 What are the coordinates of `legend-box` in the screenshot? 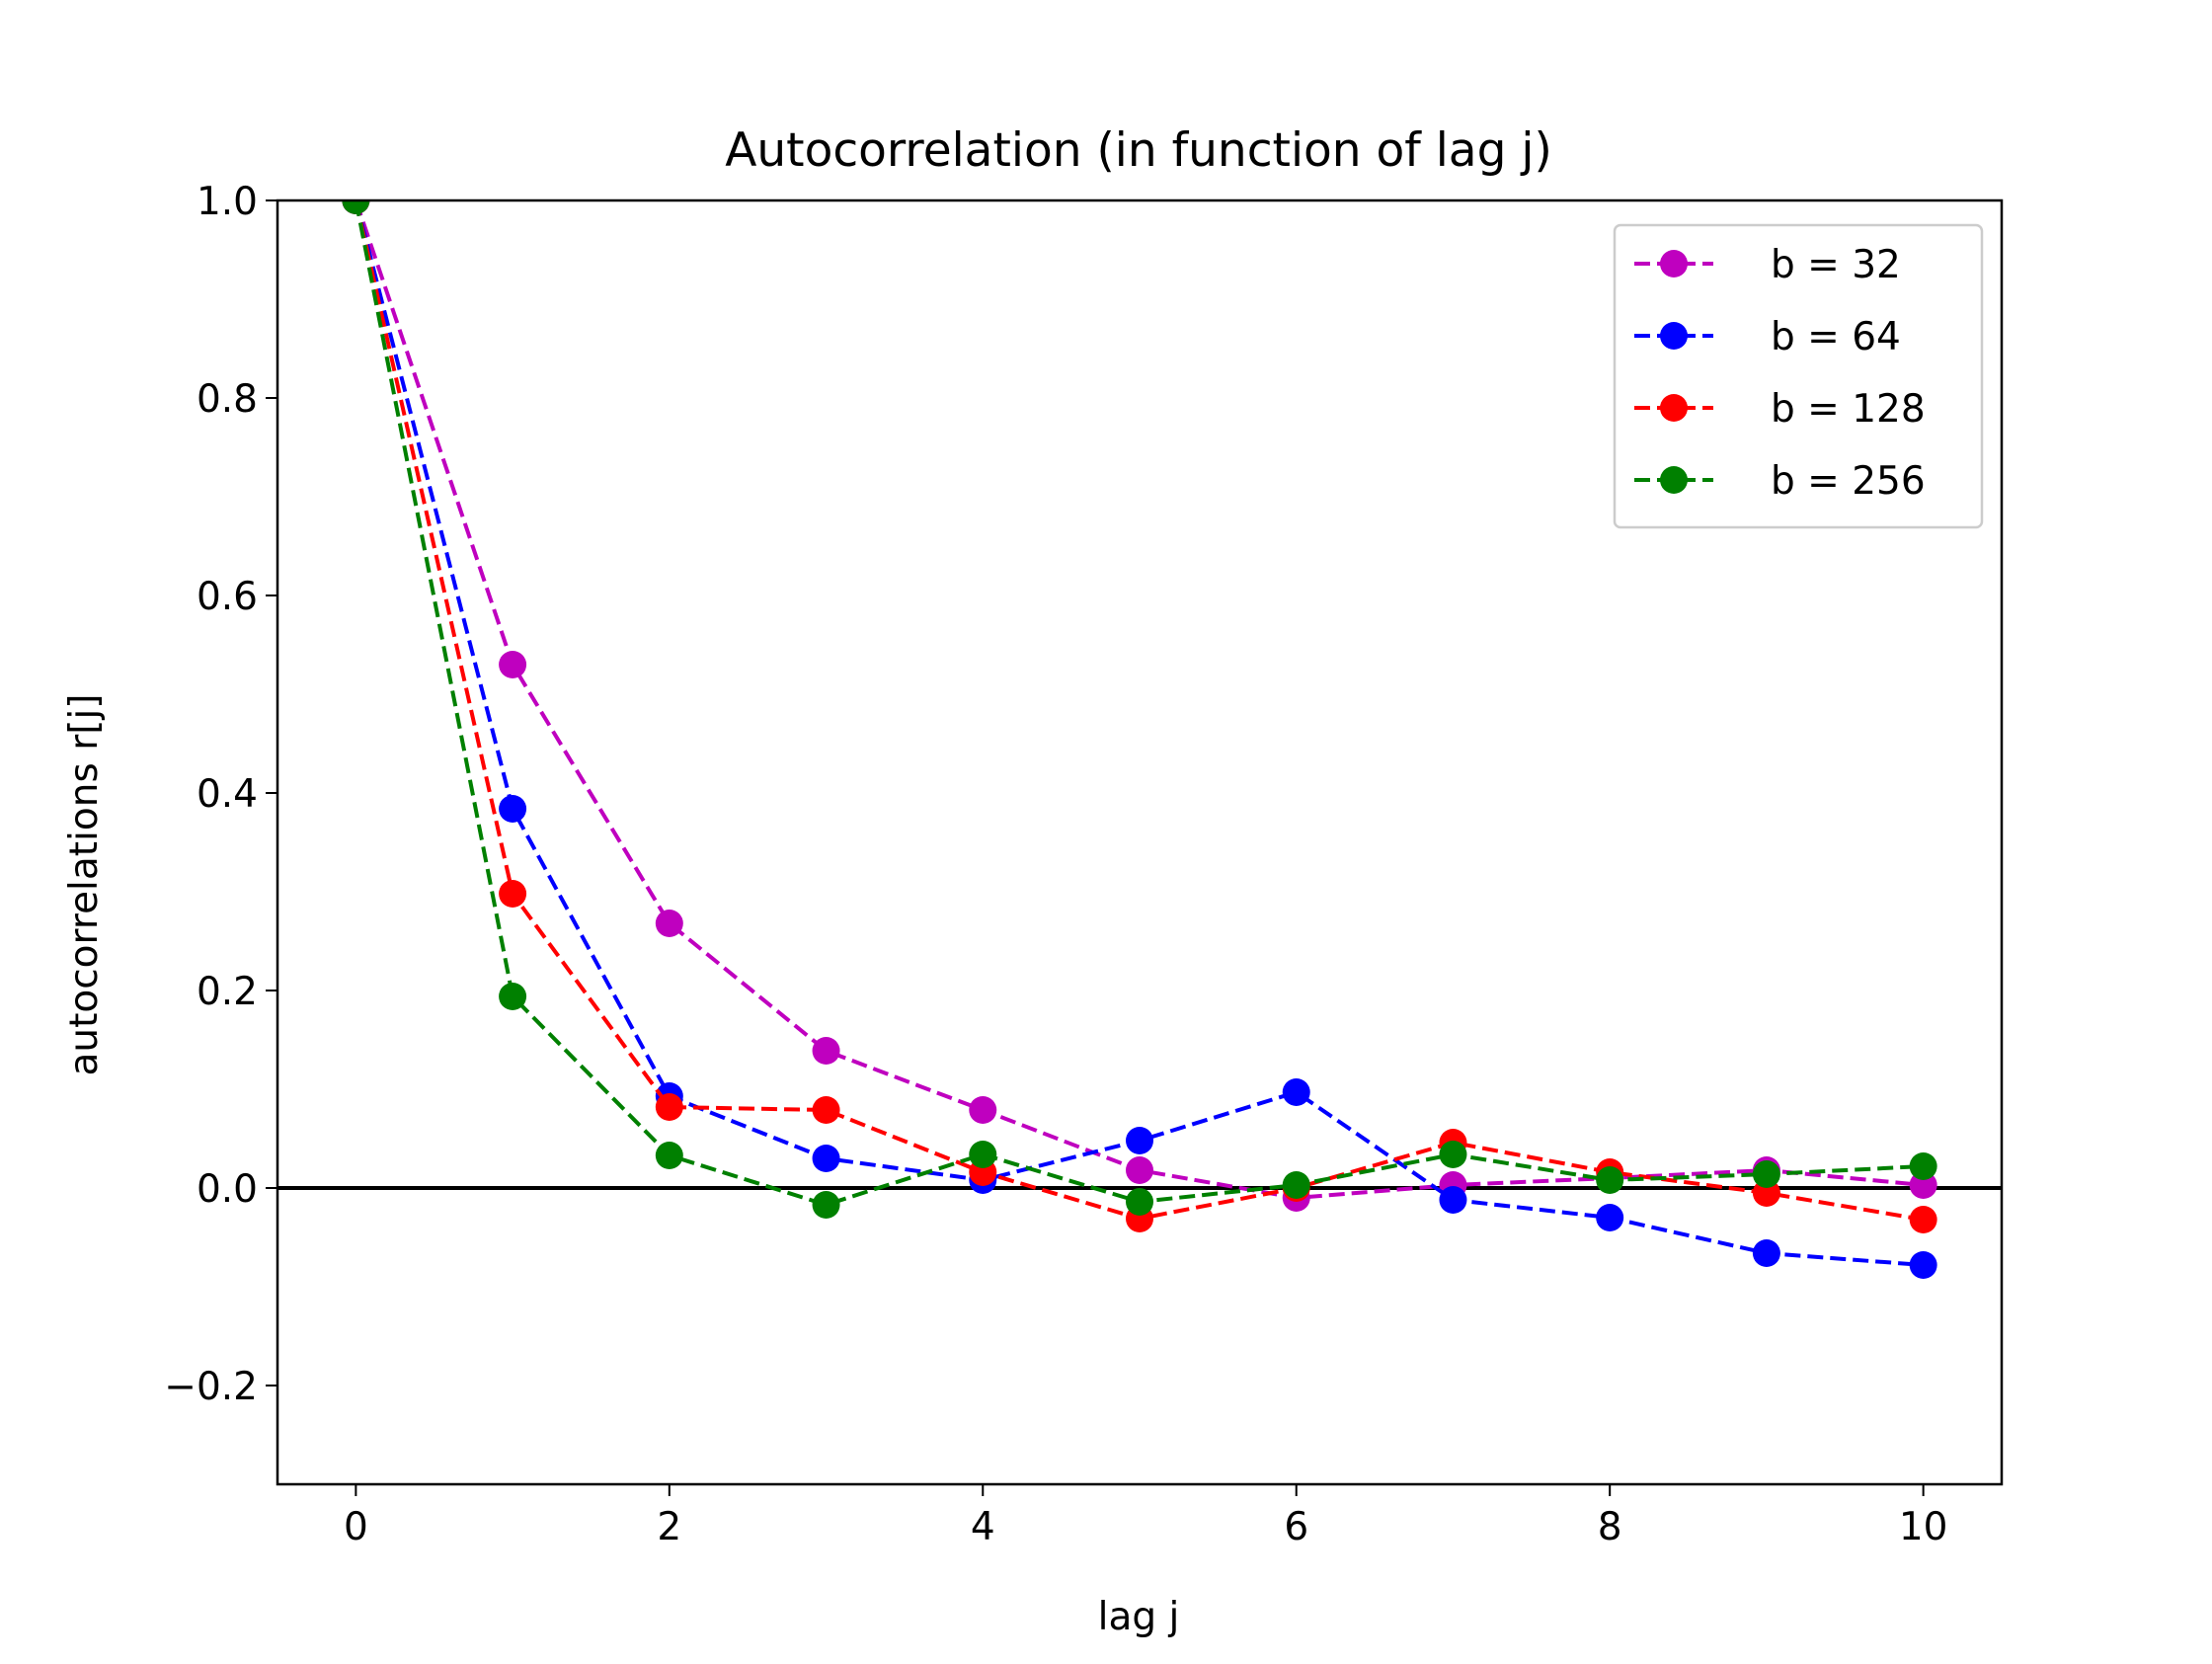 It's located at (1799, 376).